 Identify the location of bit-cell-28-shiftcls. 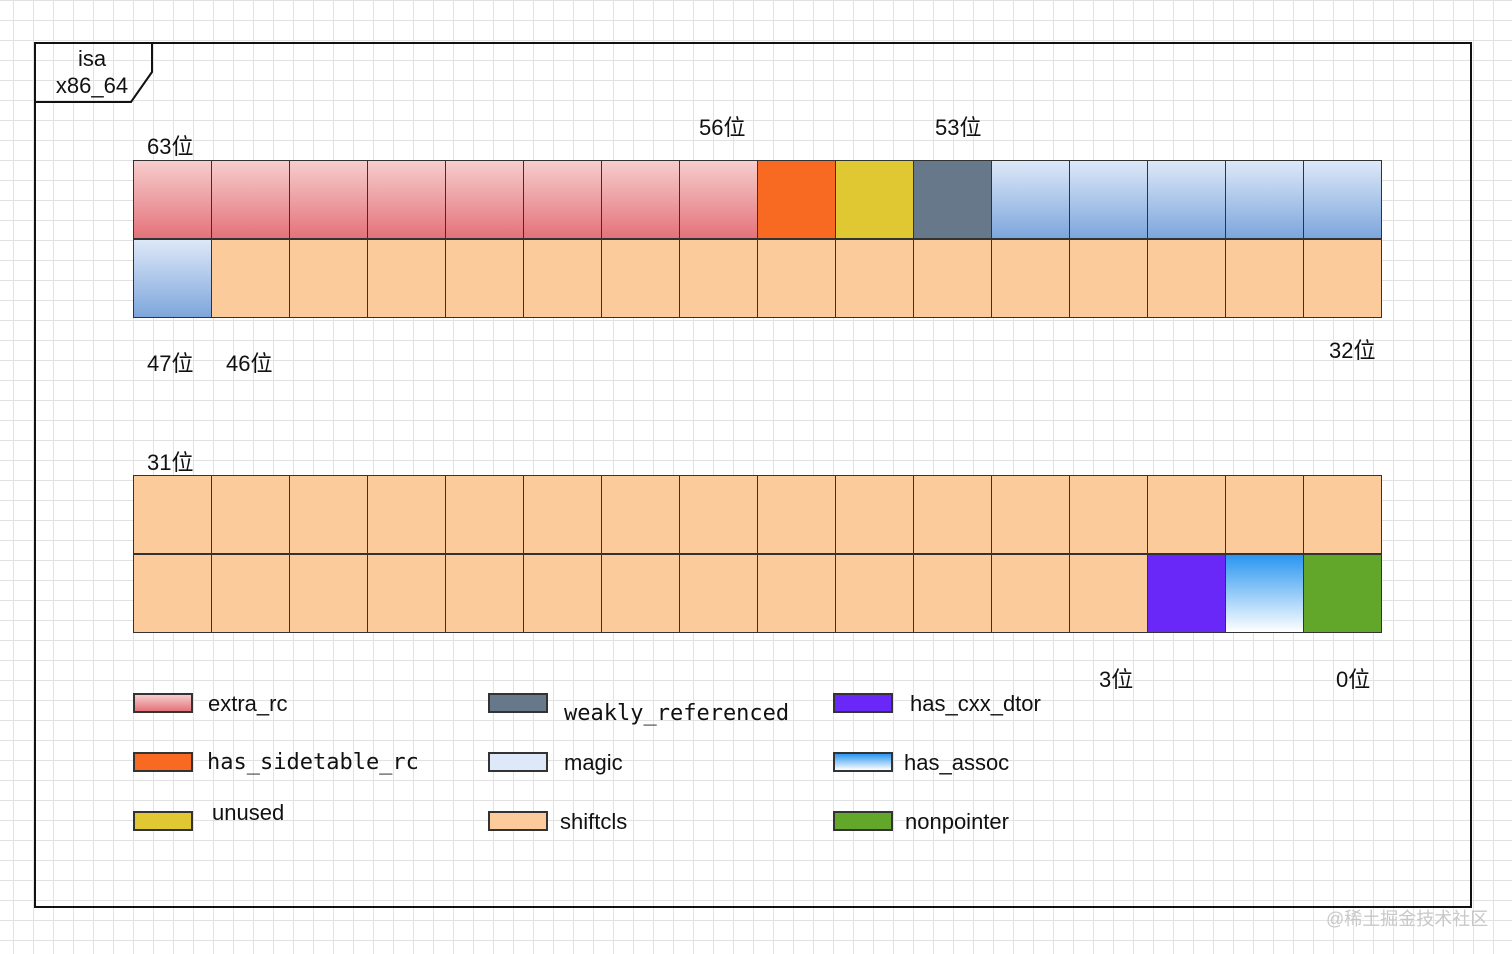
(406, 514).